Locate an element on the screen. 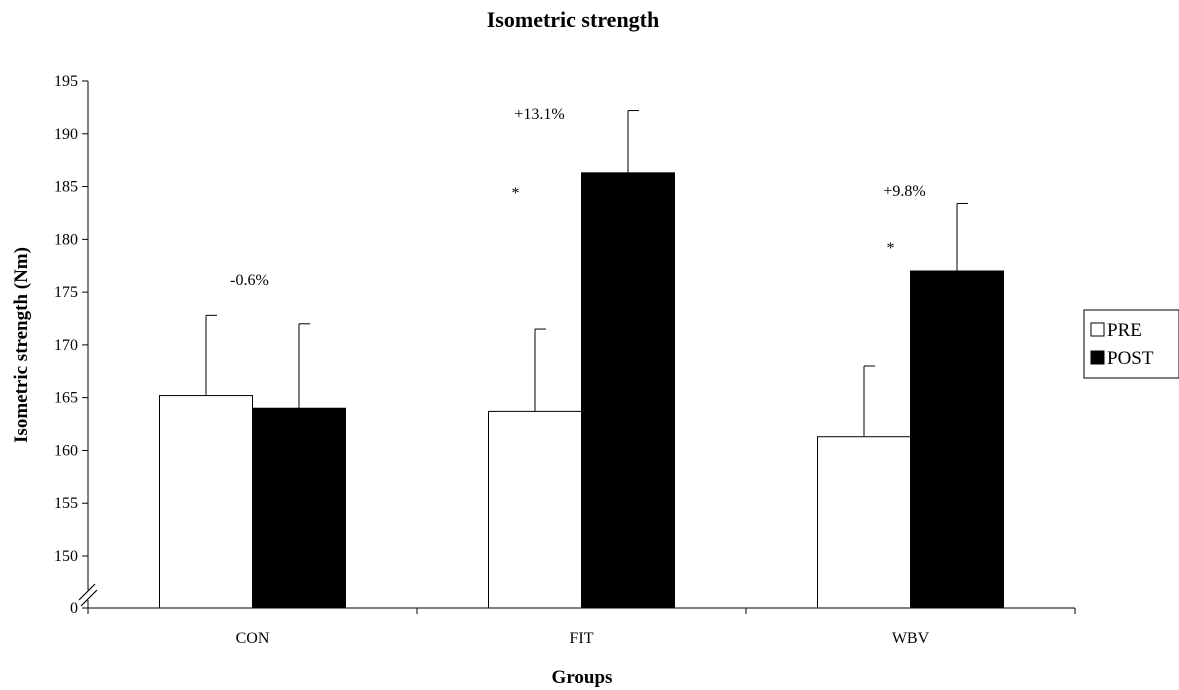  x-axis: CON FIT WBV is located at coordinates (581, 627).